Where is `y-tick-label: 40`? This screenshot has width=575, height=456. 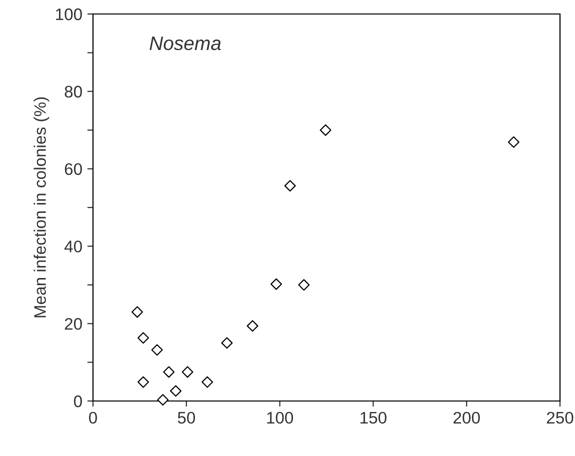
y-tick-label: 40 is located at coordinates (73, 246).